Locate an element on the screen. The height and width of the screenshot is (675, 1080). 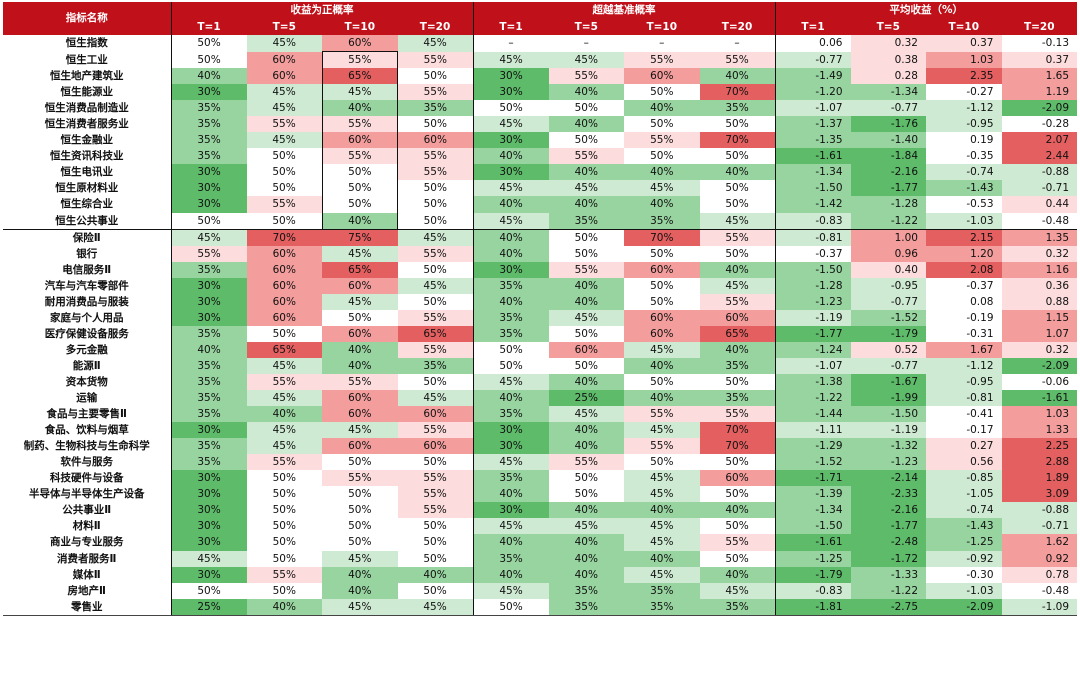
row-indicator-name: 食品与主要零售Ⅱ is located at coordinates (86, 414).